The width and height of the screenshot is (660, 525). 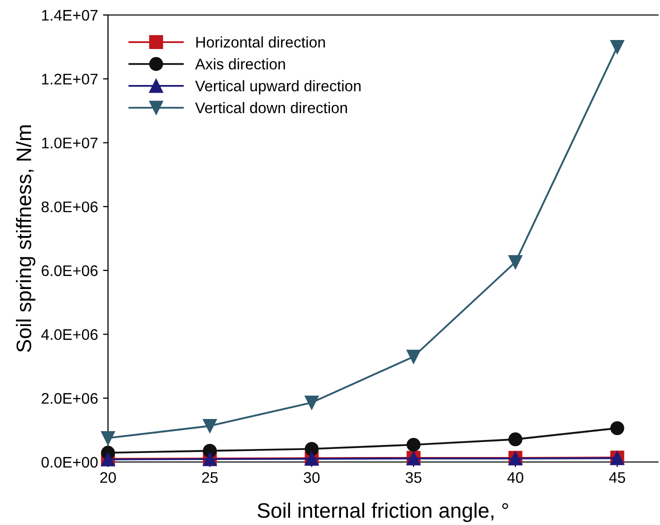 What do you see at coordinates (70, 462) in the screenshot?
I see `y-tick-label: 0.0E+00` at bounding box center [70, 462].